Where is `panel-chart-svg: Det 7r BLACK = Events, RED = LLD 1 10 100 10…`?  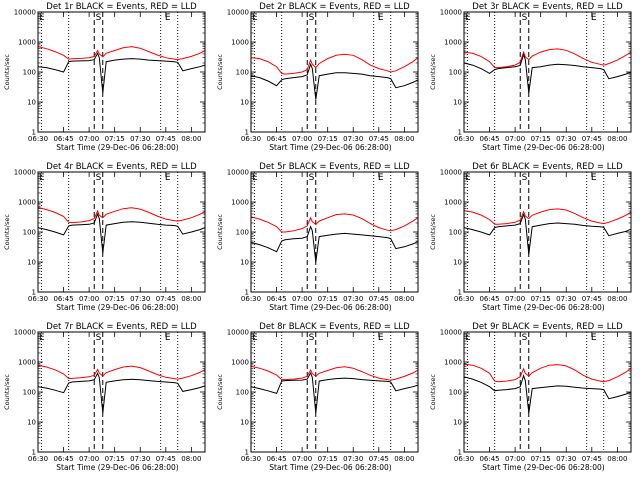 panel-chart-svg: Det 7r BLACK = Events, RED = LLD 1 10 100 10… is located at coordinates (104, 397).